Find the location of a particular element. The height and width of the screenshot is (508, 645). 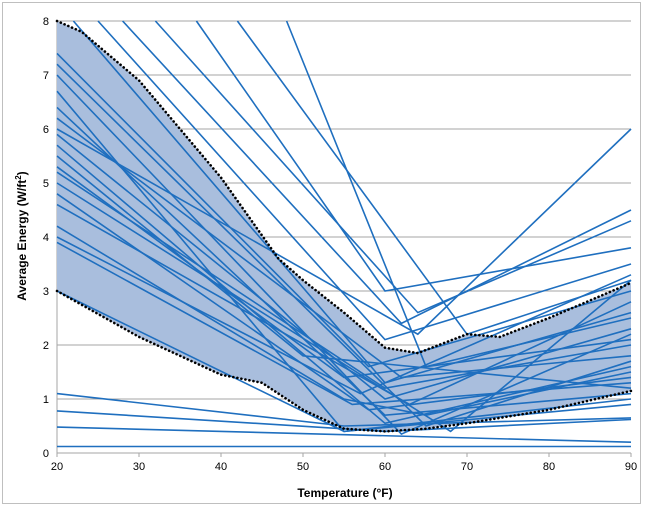

x-tick-label: 40 is located at coordinates (221, 467).